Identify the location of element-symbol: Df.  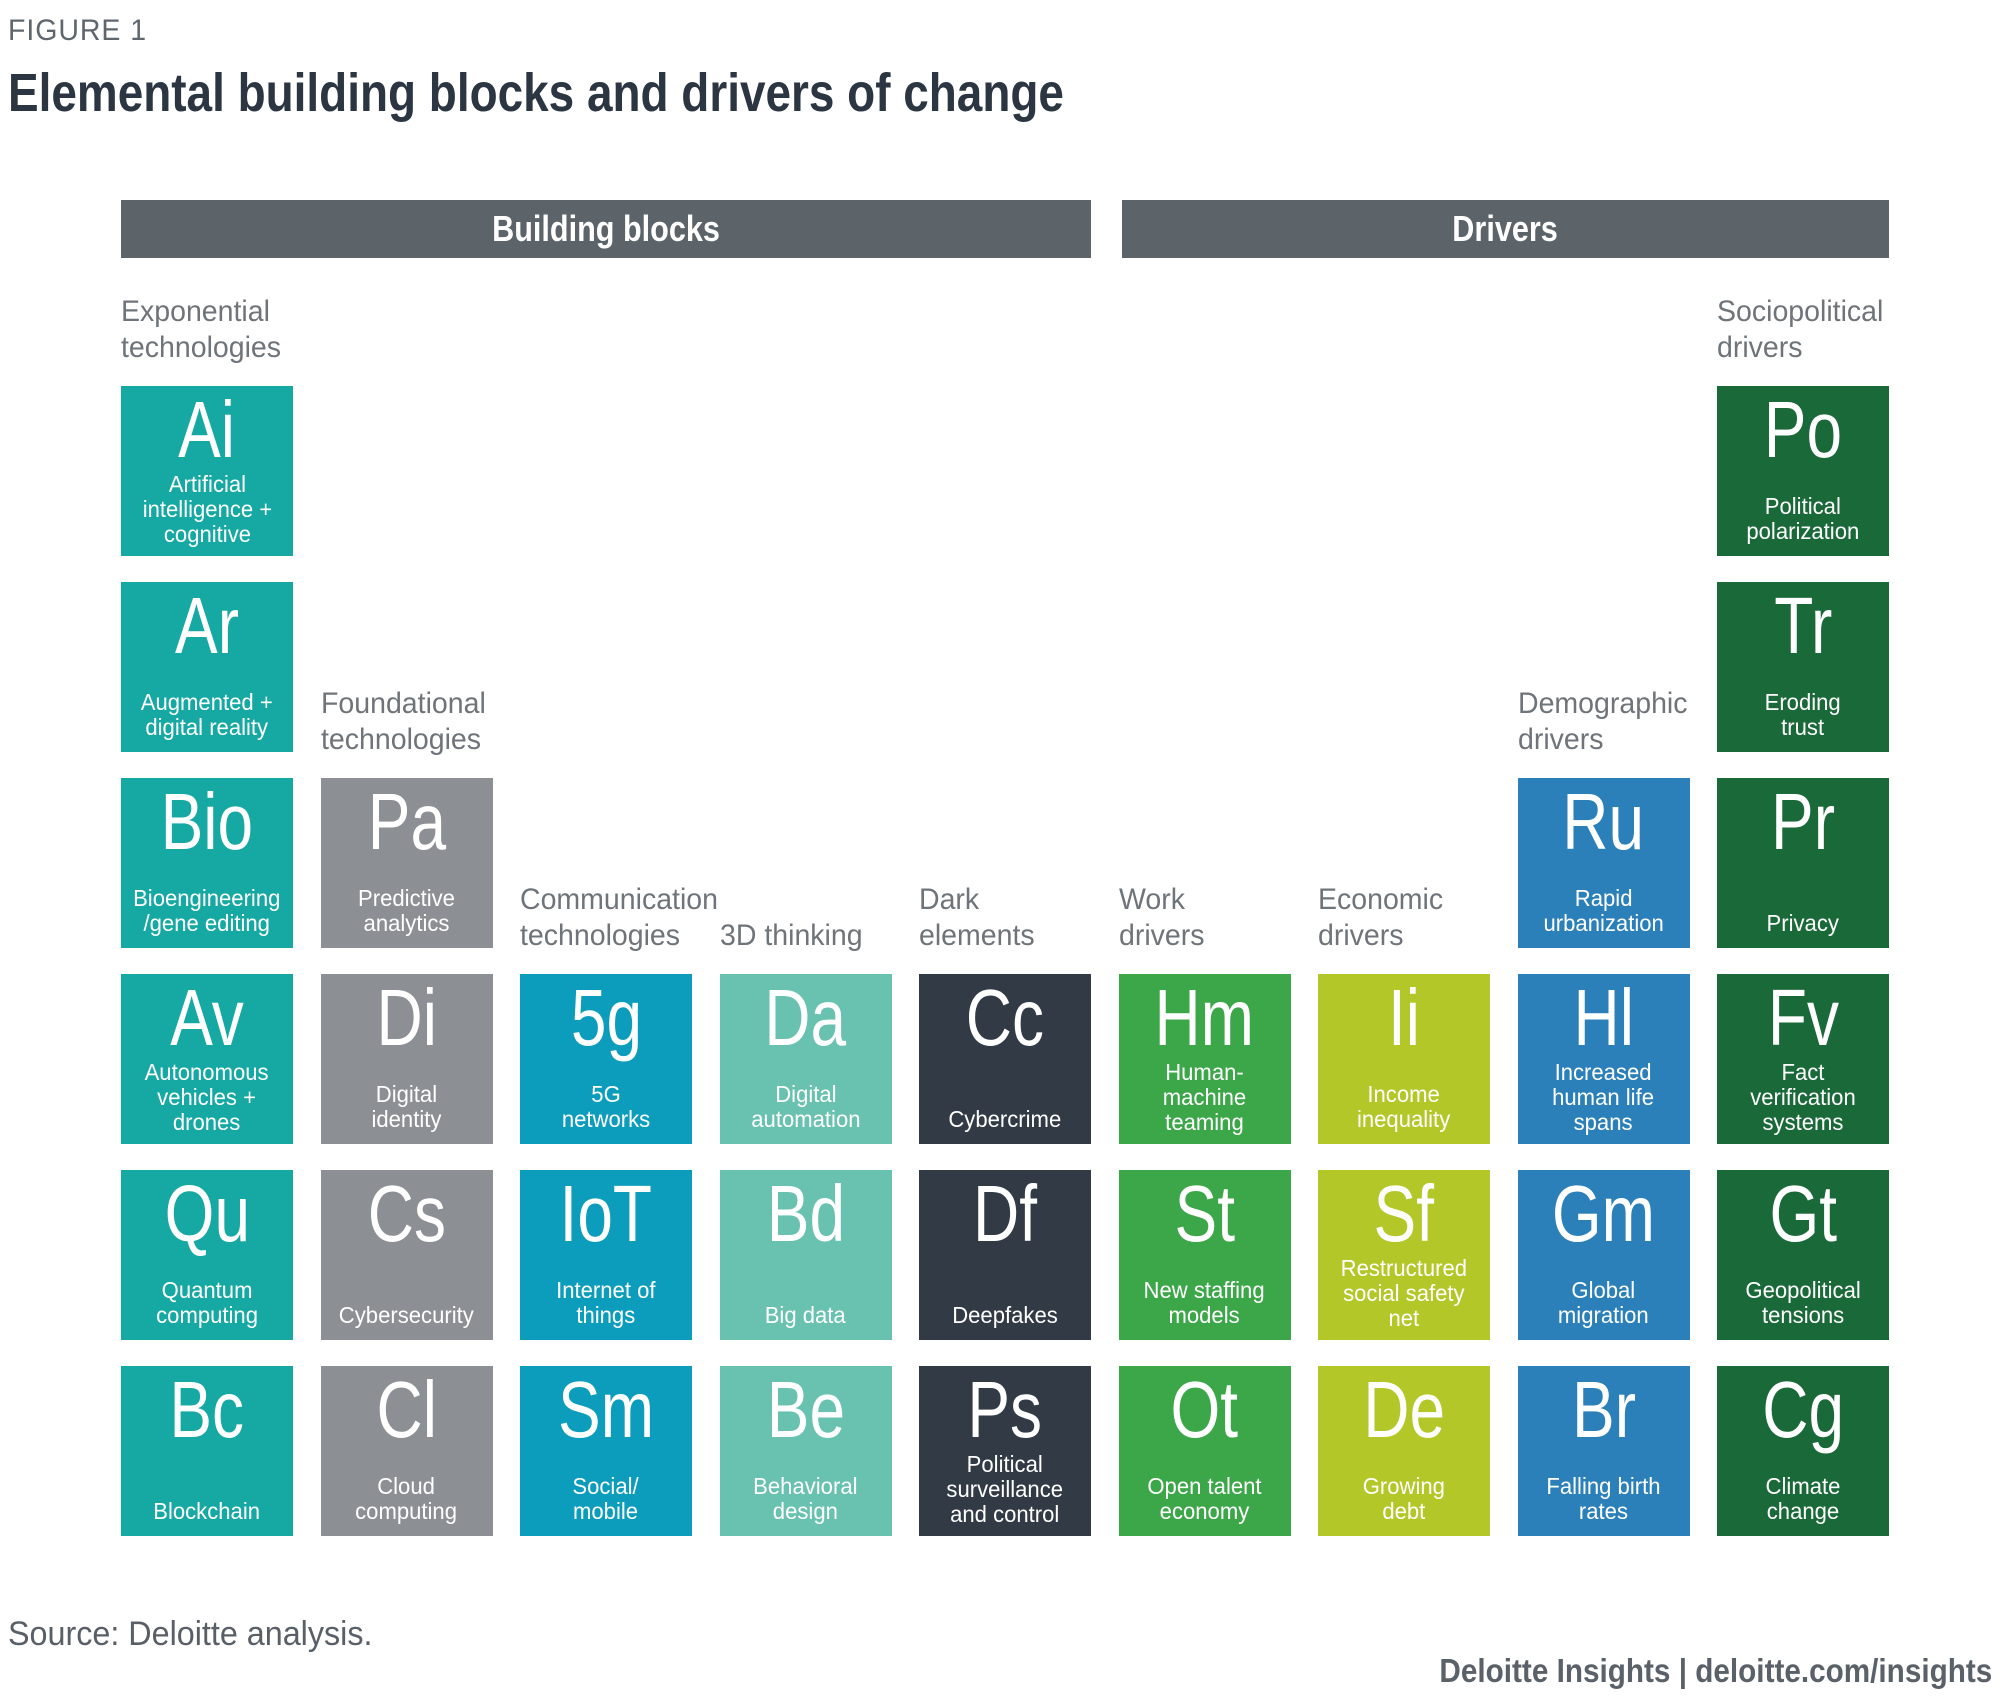
(1005, 1213).